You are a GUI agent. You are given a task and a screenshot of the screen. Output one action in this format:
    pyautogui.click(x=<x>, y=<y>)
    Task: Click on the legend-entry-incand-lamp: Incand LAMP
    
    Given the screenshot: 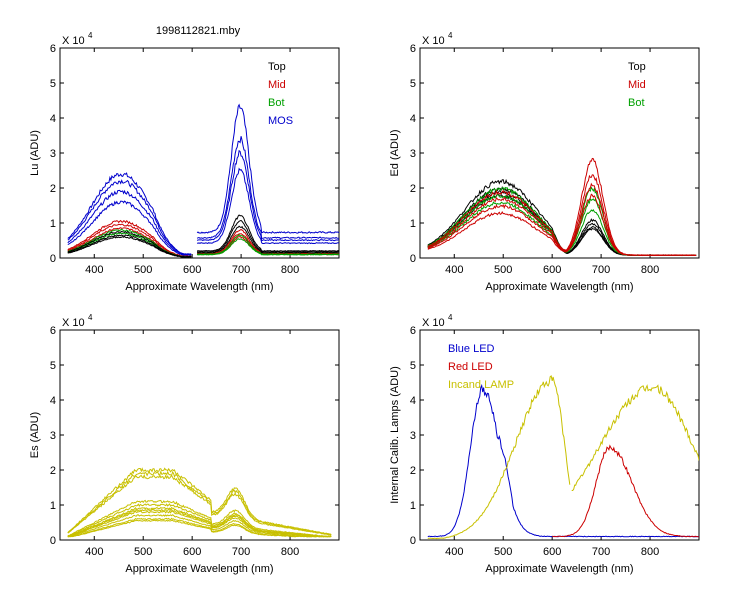 What is the action you would take?
    pyautogui.click(x=481, y=385)
    